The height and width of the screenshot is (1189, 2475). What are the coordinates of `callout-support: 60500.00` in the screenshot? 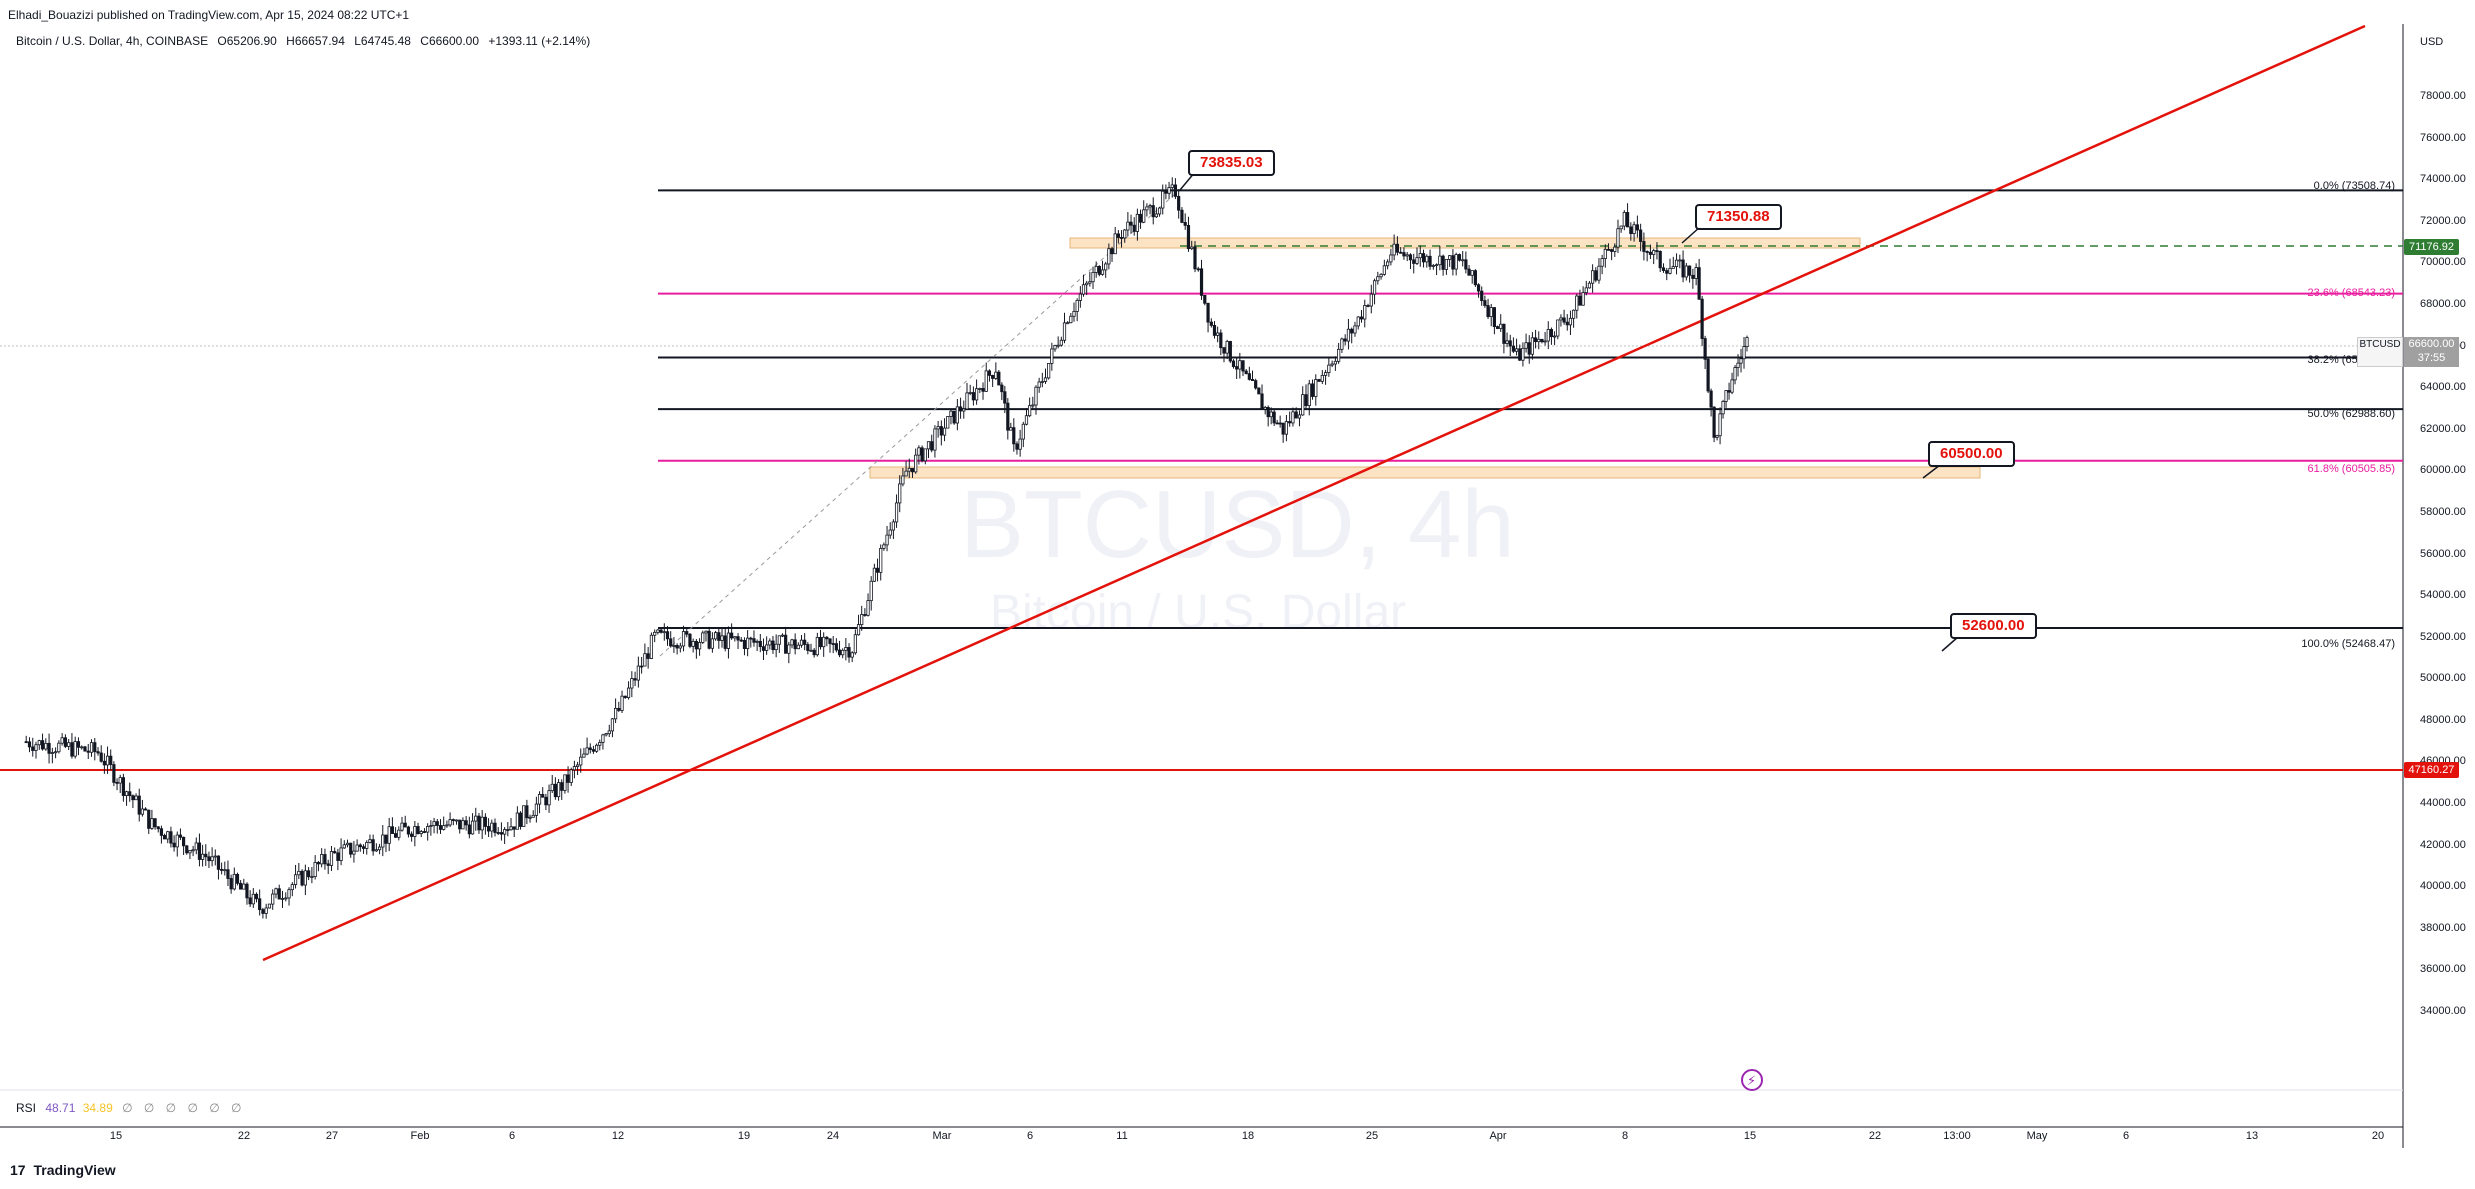 It's located at (1971, 454).